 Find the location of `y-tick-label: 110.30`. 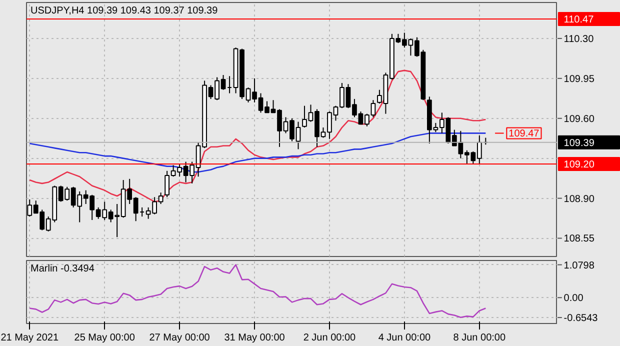

y-tick-label: 110.30 is located at coordinates (579, 39).